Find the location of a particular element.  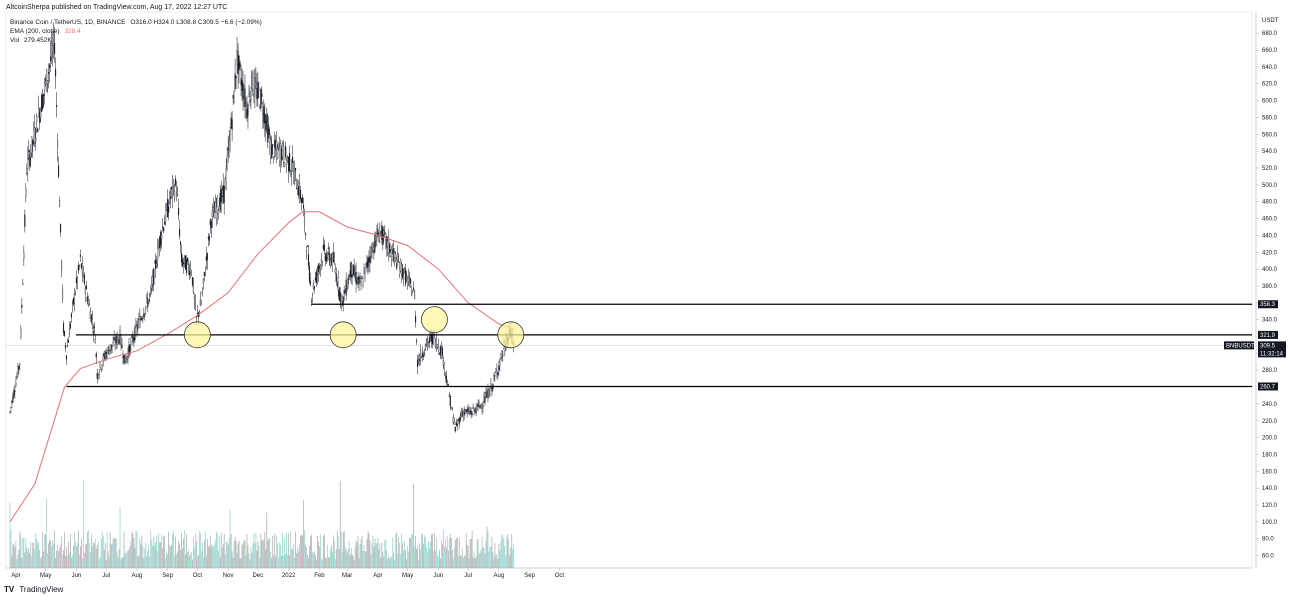

ema-legend-row: EMA (200, close) 328.4 is located at coordinates (136, 31).